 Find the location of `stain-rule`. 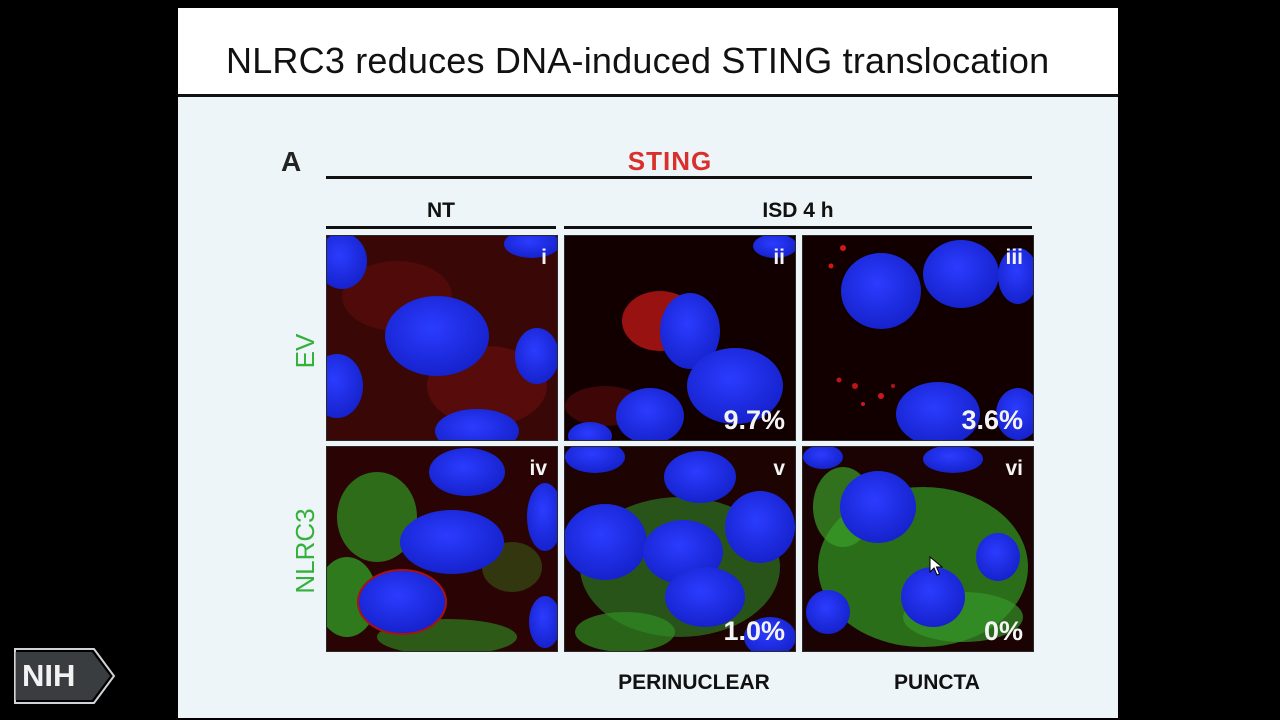

stain-rule is located at coordinates (679, 177).